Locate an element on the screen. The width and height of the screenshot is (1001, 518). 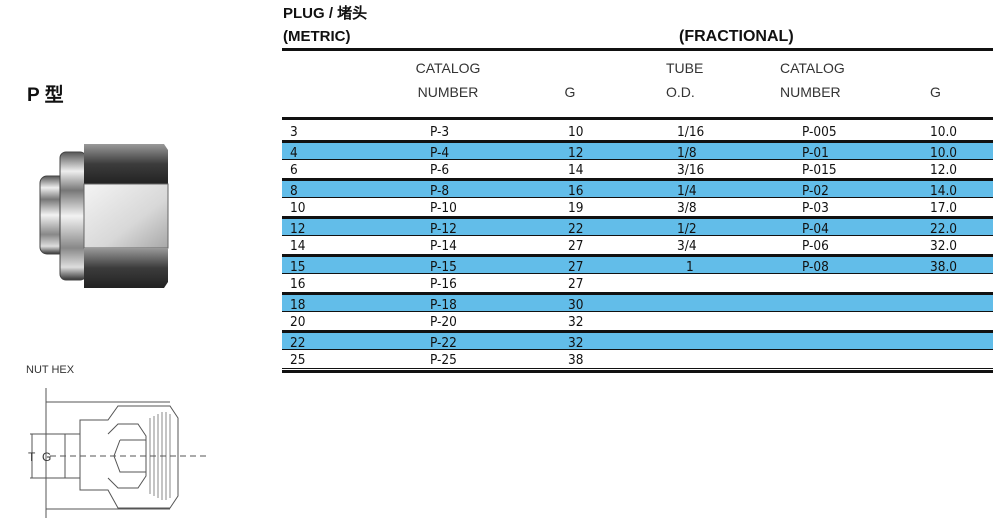
header-bottom-rule is located at coordinates (637, 118).